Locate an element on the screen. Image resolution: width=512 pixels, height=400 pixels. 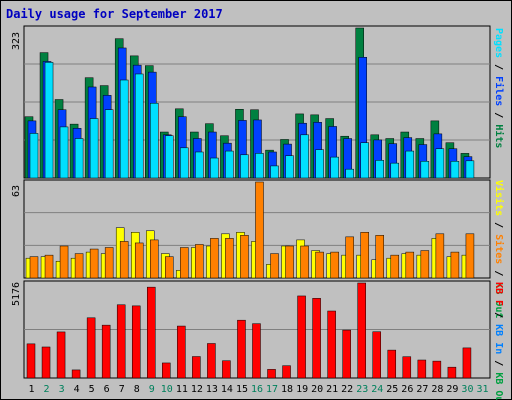
x-tick-label-day-8: 8 is located at coordinates (137, 389).